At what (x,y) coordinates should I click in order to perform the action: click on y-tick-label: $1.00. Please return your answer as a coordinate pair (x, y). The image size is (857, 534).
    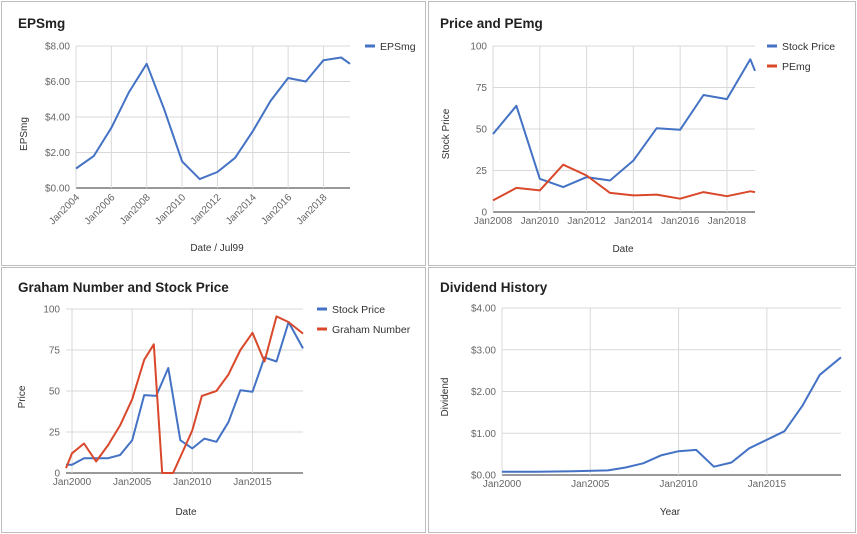
    Looking at the image, I should click on (483, 434).